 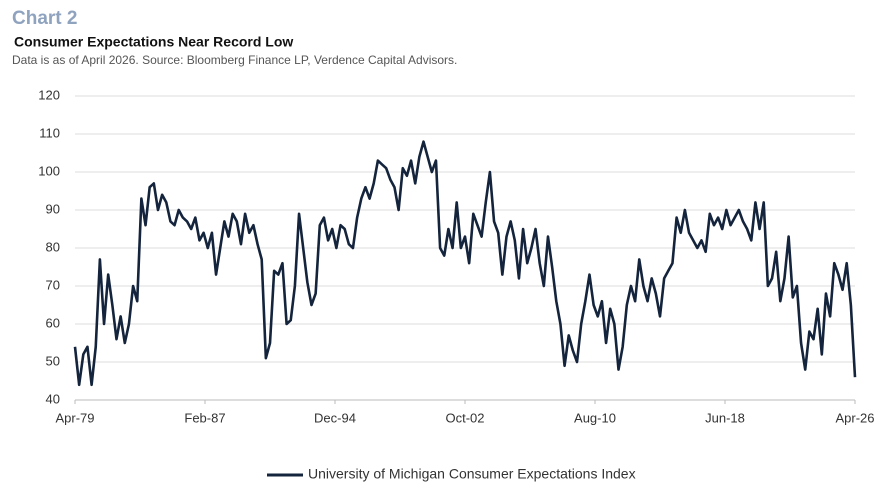 I want to click on y-tick-label: 110, so click(x=49, y=132).